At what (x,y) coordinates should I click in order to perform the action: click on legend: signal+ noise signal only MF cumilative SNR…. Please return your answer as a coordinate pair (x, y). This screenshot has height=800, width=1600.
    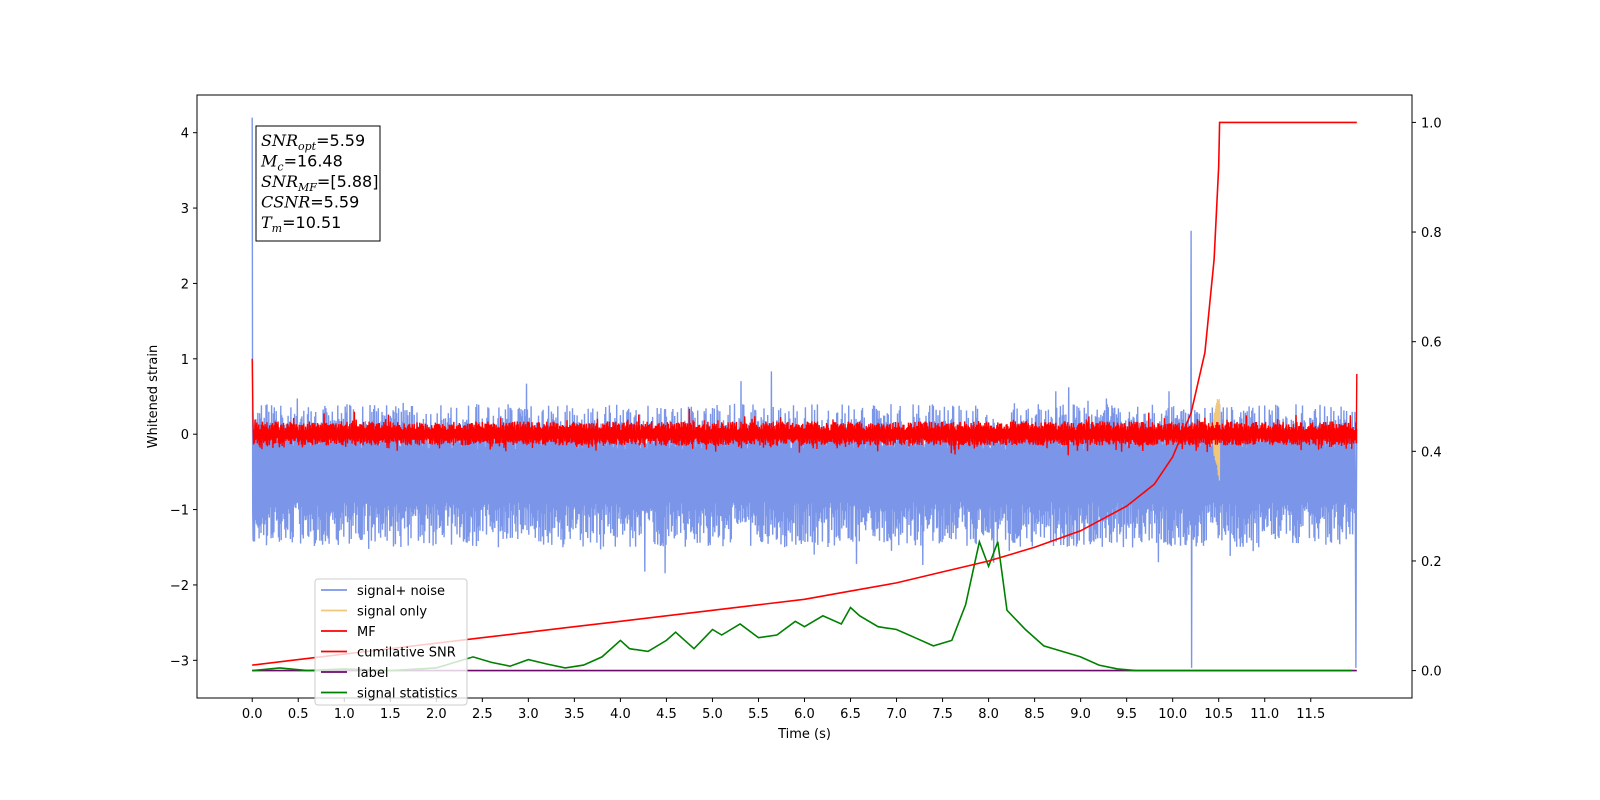
    Looking at the image, I should click on (391, 642).